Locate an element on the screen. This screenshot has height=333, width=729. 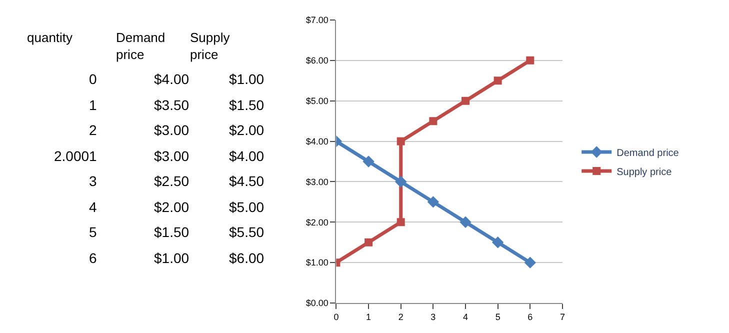
x-tick-label: 7 is located at coordinates (562, 317).